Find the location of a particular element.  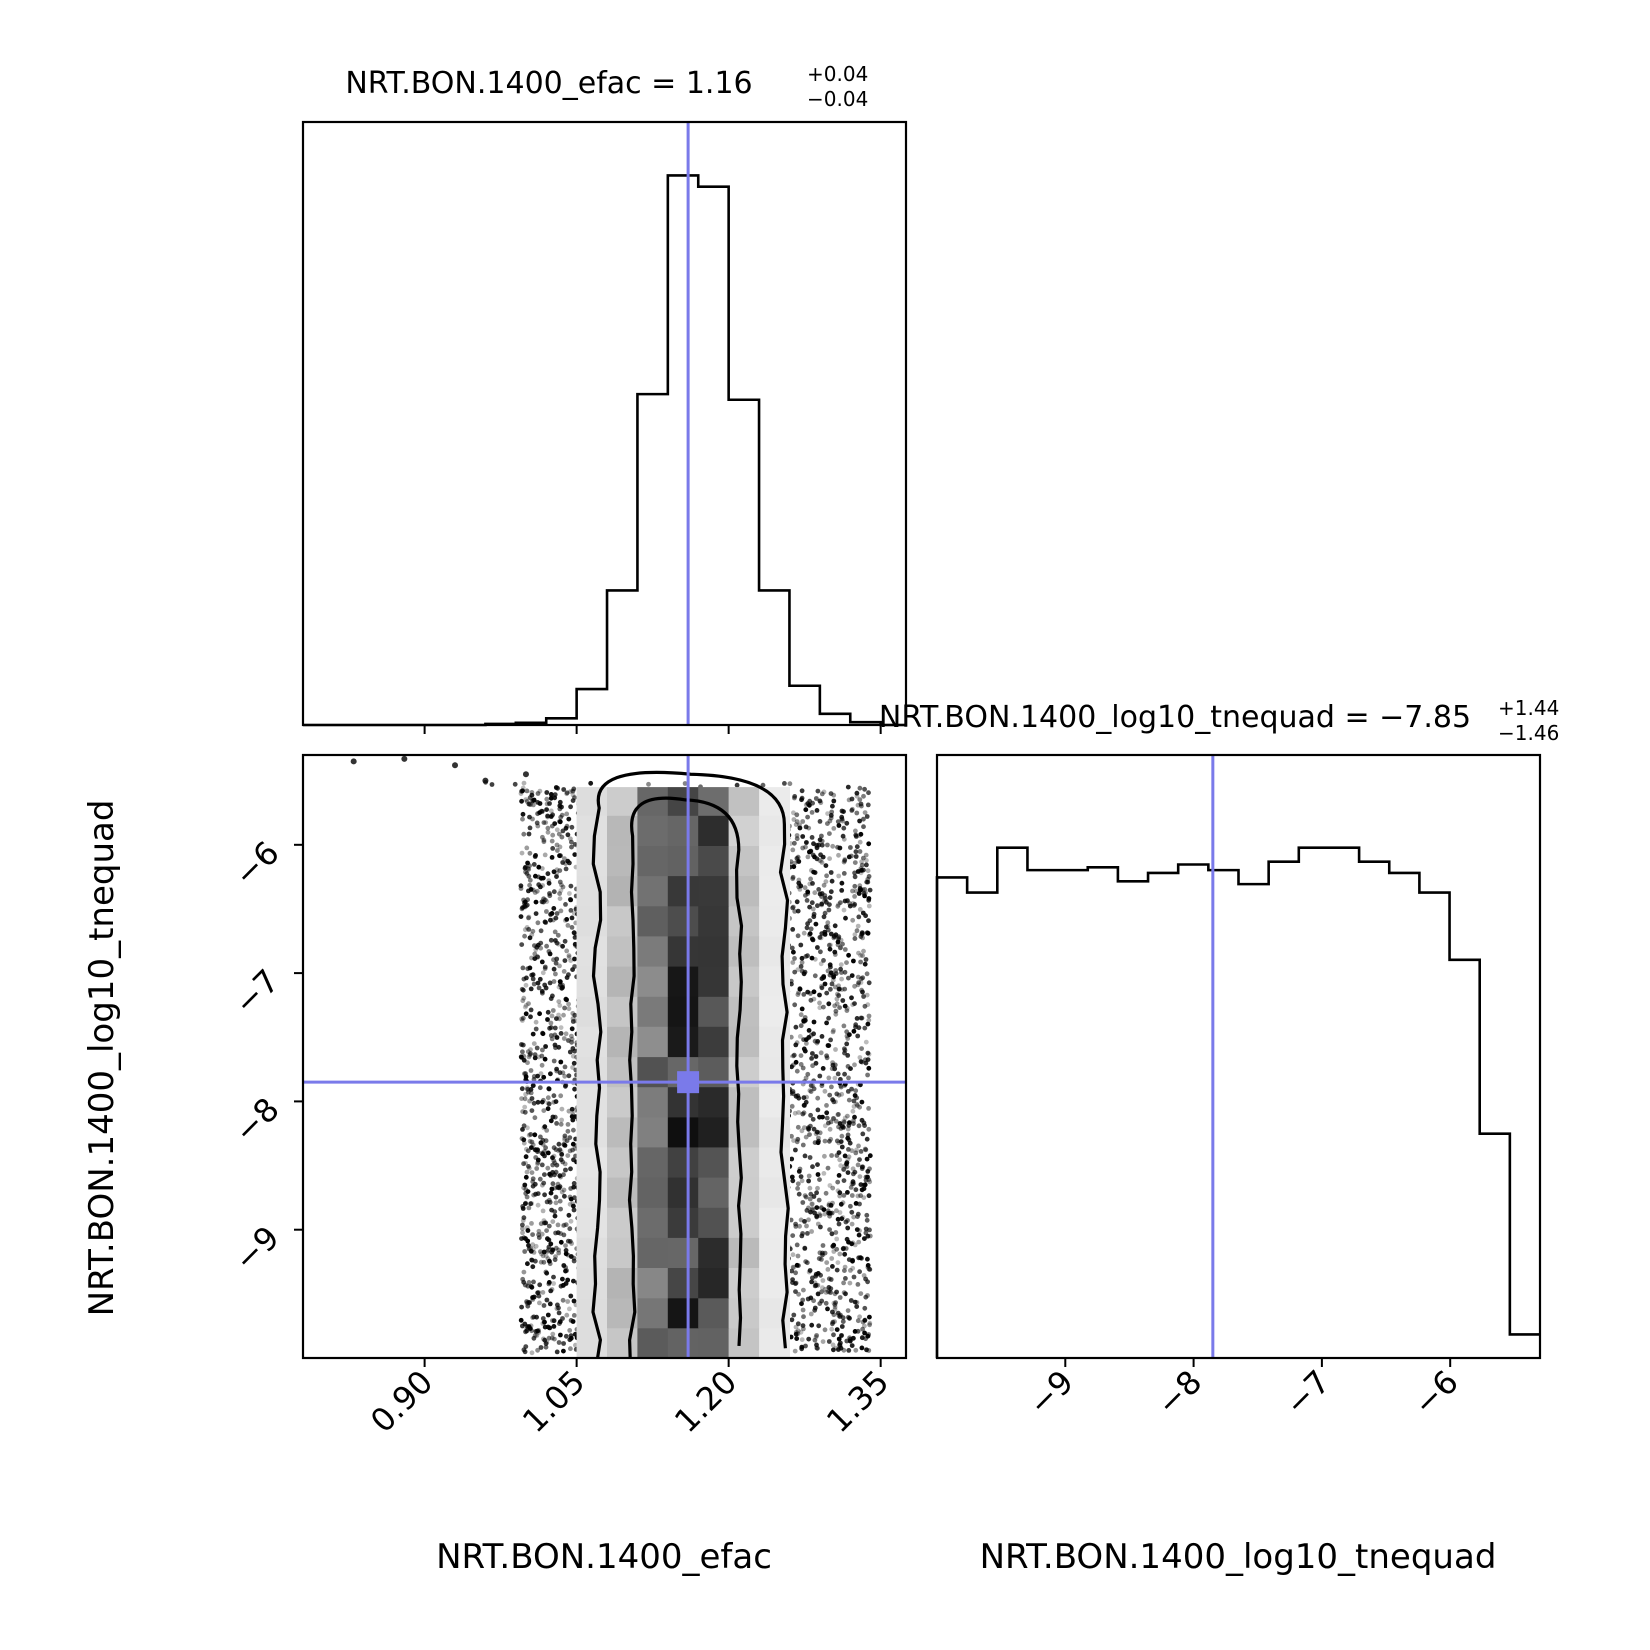

joint-xlabel: NRT.BON.1400_efac is located at coordinates (604, 1557).